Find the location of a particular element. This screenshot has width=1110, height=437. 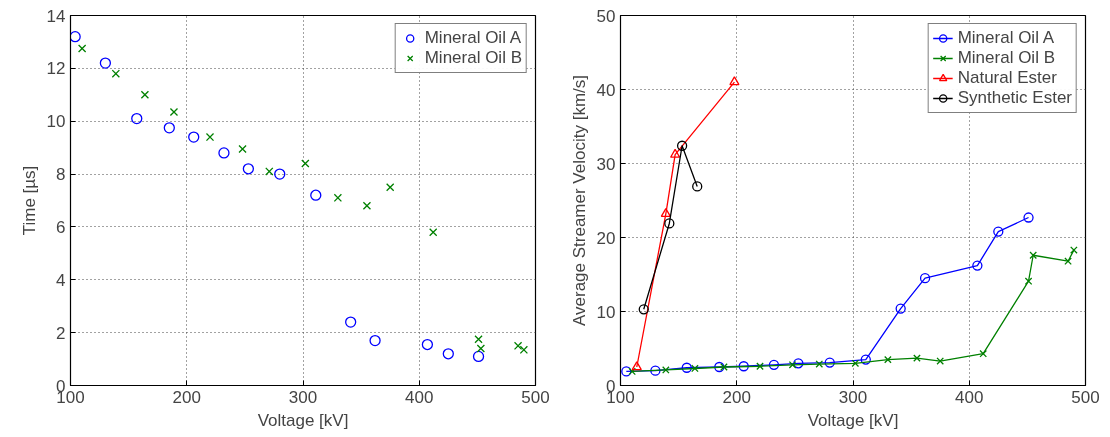

y-tick-label: 4 is located at coordinates (61, 280).